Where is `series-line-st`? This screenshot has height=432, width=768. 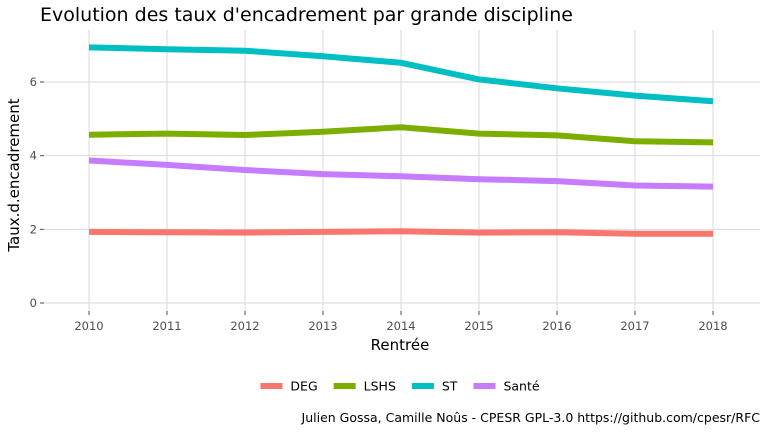 series-line-st is located at coordinates (401, 74).